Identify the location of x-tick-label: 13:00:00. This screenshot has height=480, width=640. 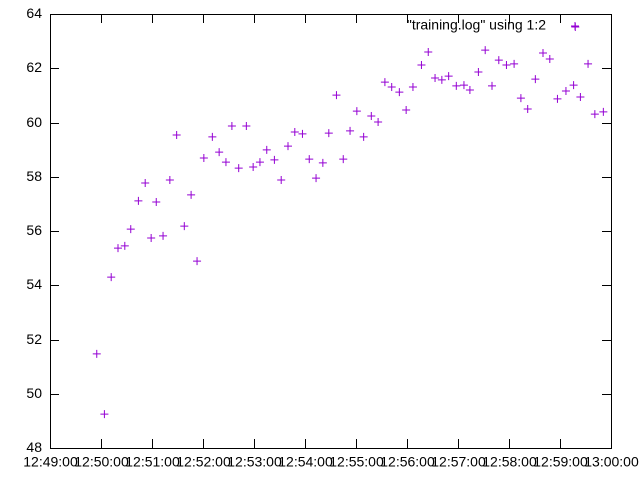
(611, 462).